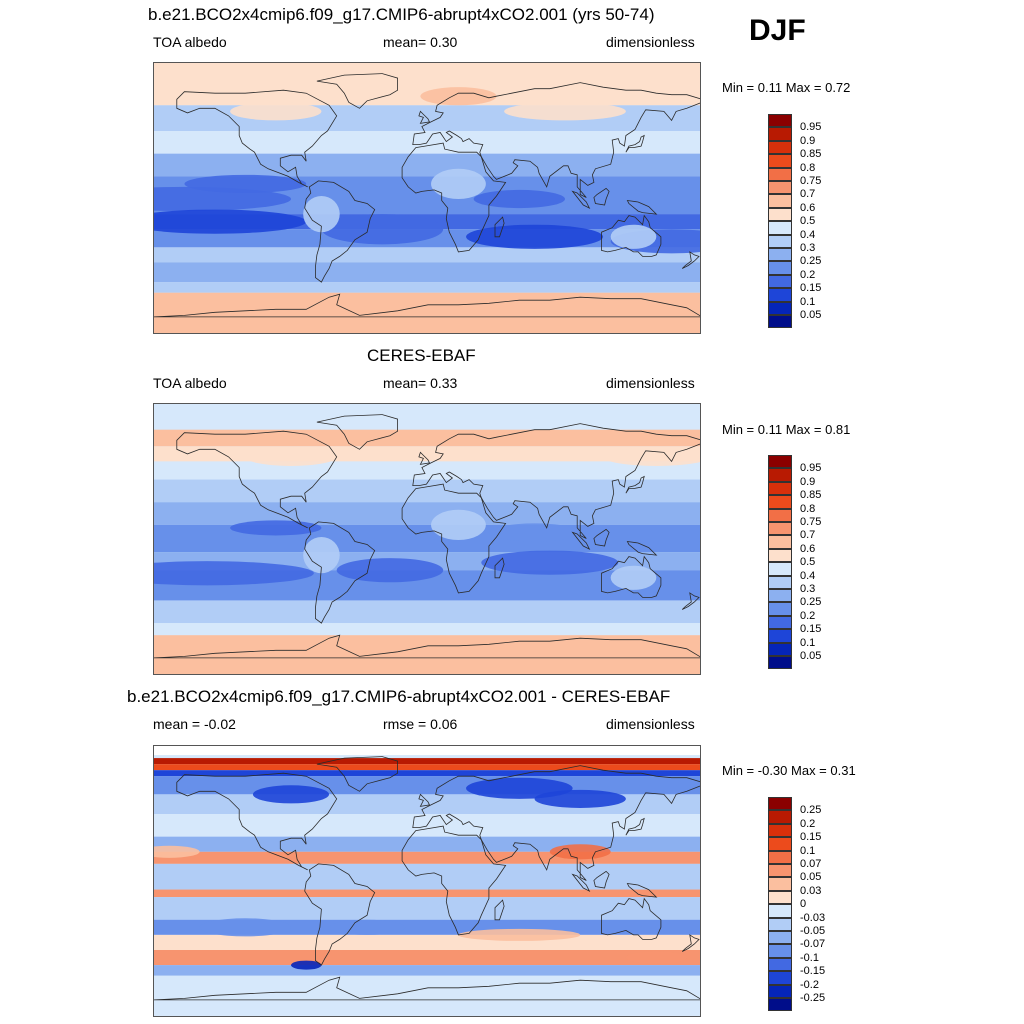  I want to click on coastline-japan, so click(635, 826).